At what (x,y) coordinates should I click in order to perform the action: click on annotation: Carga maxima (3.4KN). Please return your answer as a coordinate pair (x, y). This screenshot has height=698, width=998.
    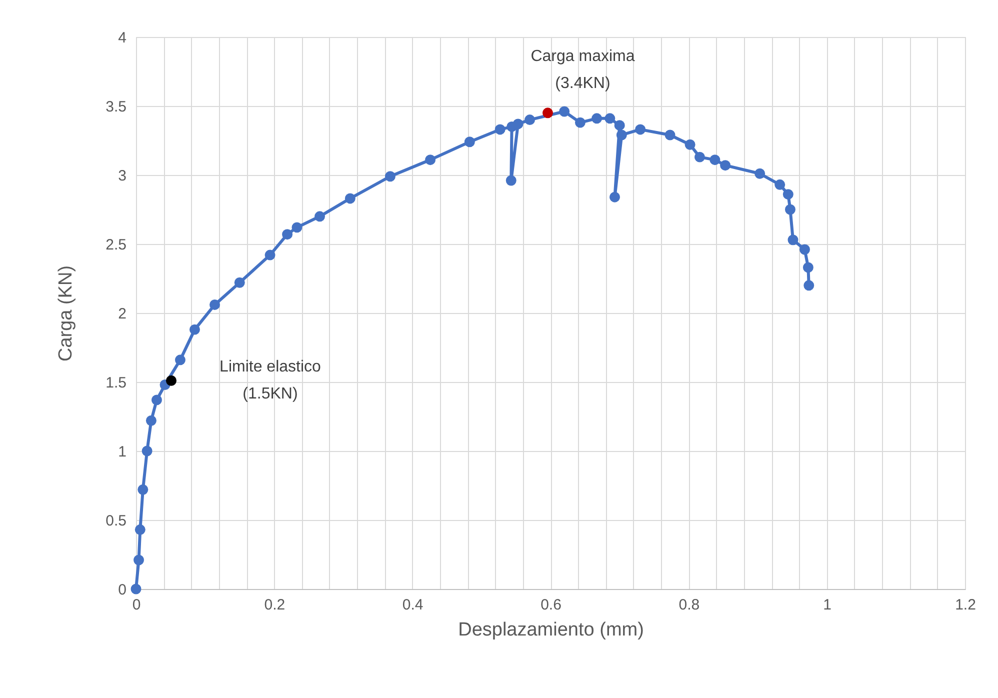
    Looking at the image, I should click on (582, 70).